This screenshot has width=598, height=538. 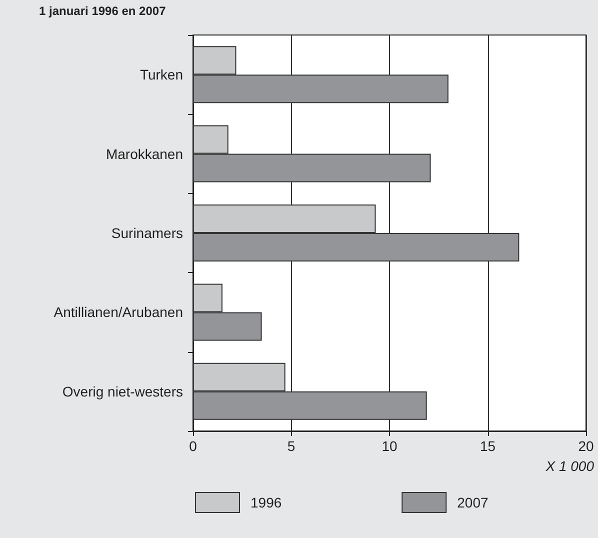 What do you see at coordinates (118, 312) in the screenshot?
I see `y-tick-label: Antillianen/Arubanen` at bounding box center [118, 312].